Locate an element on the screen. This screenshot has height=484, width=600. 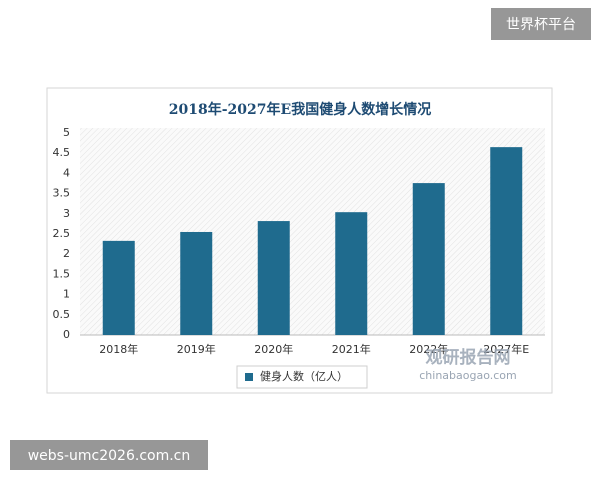
y-tick-label: 5 is located at coordinates (66, 132).